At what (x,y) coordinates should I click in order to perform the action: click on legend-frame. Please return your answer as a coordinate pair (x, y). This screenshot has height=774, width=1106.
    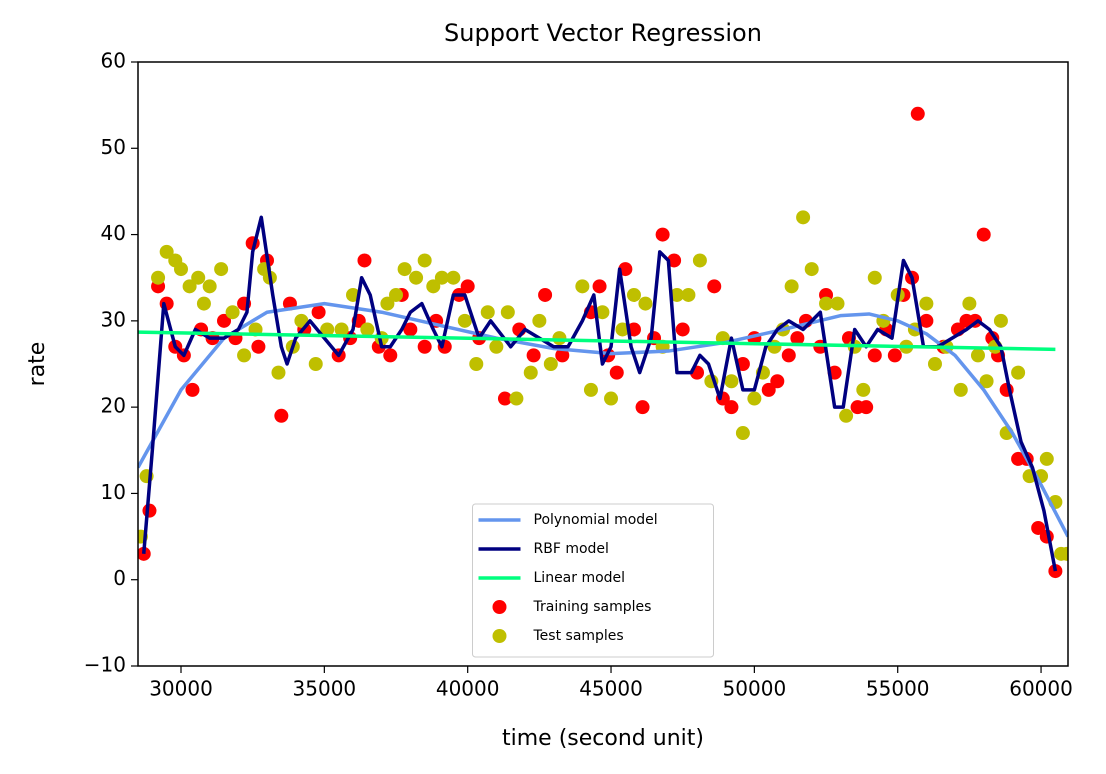
    Looking at the image, I should click on (593, 580).